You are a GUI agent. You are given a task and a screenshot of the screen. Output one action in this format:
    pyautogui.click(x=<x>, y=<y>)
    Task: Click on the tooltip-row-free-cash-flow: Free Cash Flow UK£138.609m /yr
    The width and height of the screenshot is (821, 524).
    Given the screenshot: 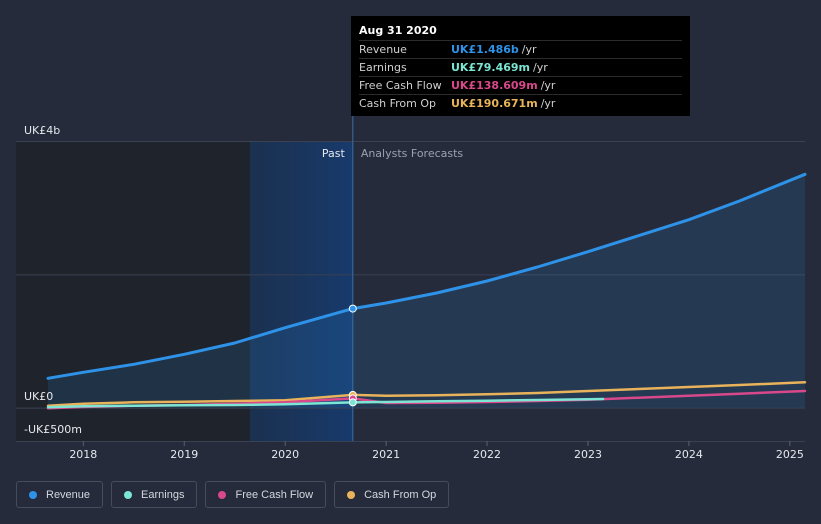 What is the action you would take?
    pyautogui.click(x=520, y=85)
    